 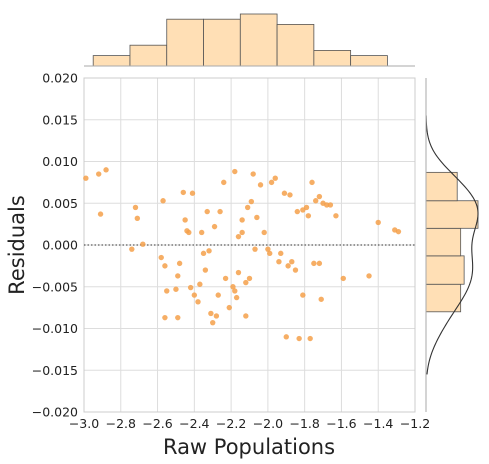 What do you see at coordinates (304, 423) in the screenshot?
I see `x-tick-label: −1.8` at bounding box center [304, 423].